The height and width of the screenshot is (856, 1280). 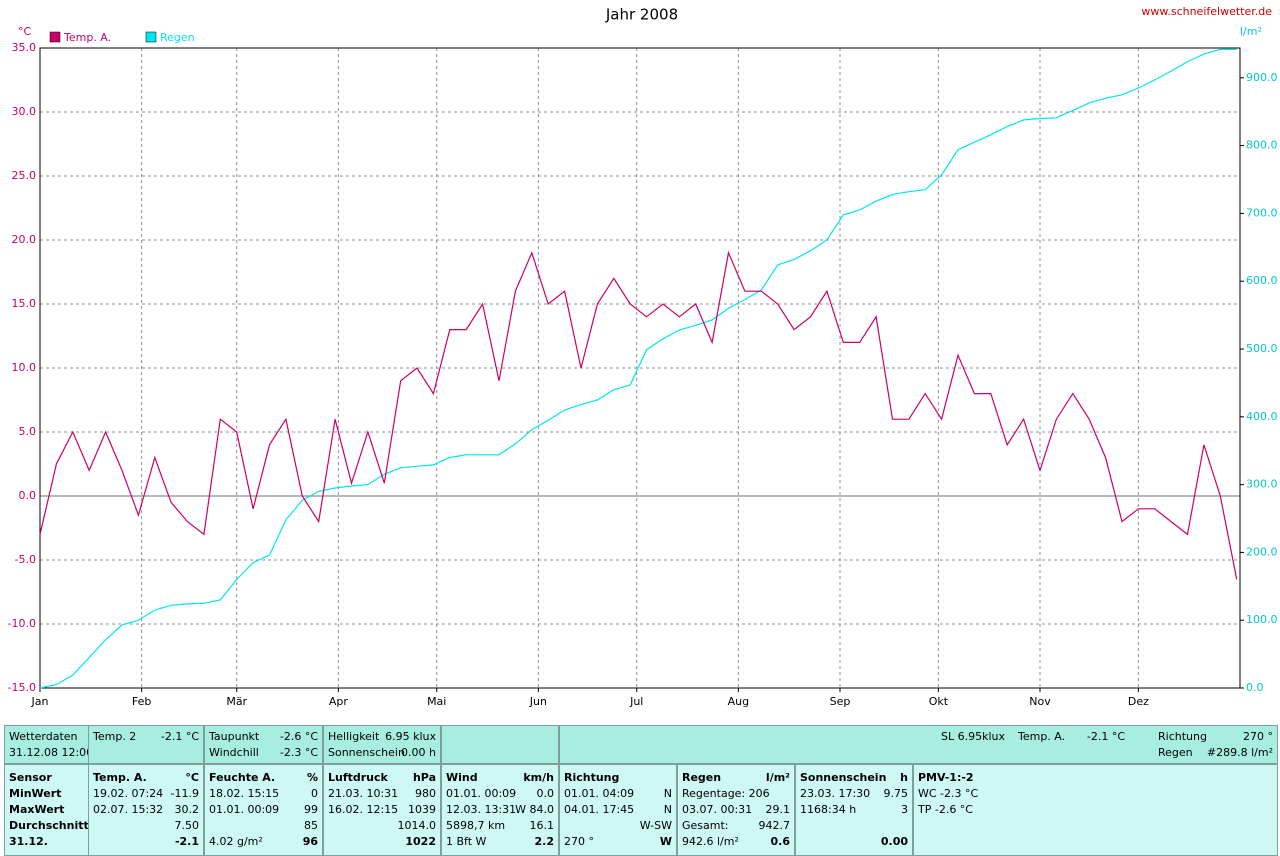 What do you see at coordinates (667, 809) in the screenshot?
I see `cell-text: N` at bounding box center [667, 809].